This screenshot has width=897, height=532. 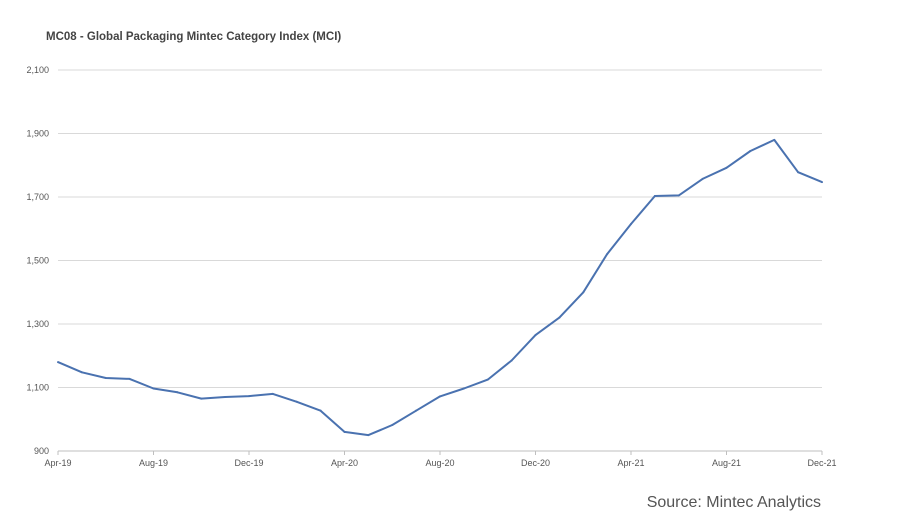 What do you see at coordinates (37, 70) in the screenshot?
I see `y-tick-label: 2,100` at bounding box center [37, 70].